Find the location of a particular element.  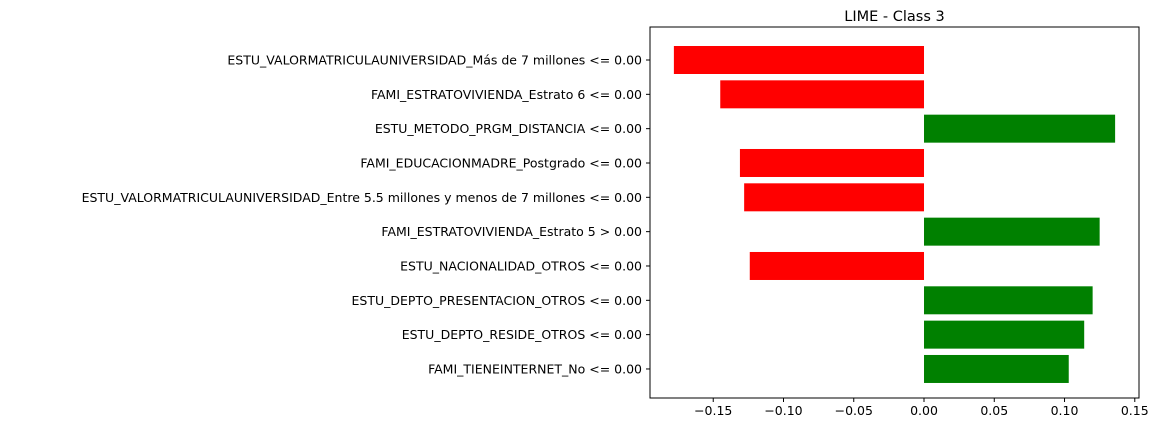

x-tick-label-3: 0.00 is located at coordinates (924, 410).